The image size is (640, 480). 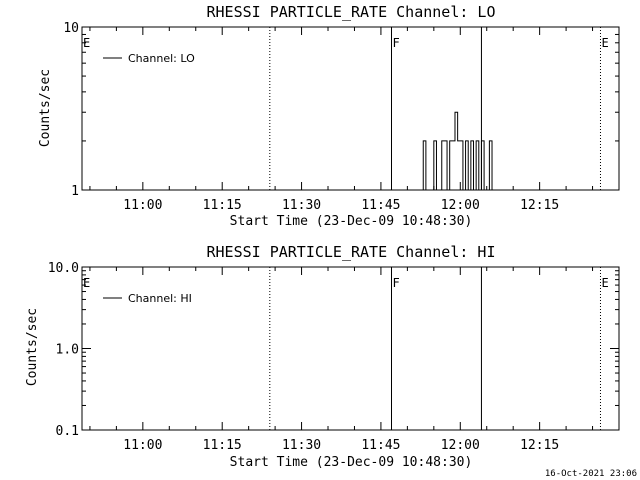 I want to click on hi-y-axis-label: Counts/sec, so click(x=32, y=347).